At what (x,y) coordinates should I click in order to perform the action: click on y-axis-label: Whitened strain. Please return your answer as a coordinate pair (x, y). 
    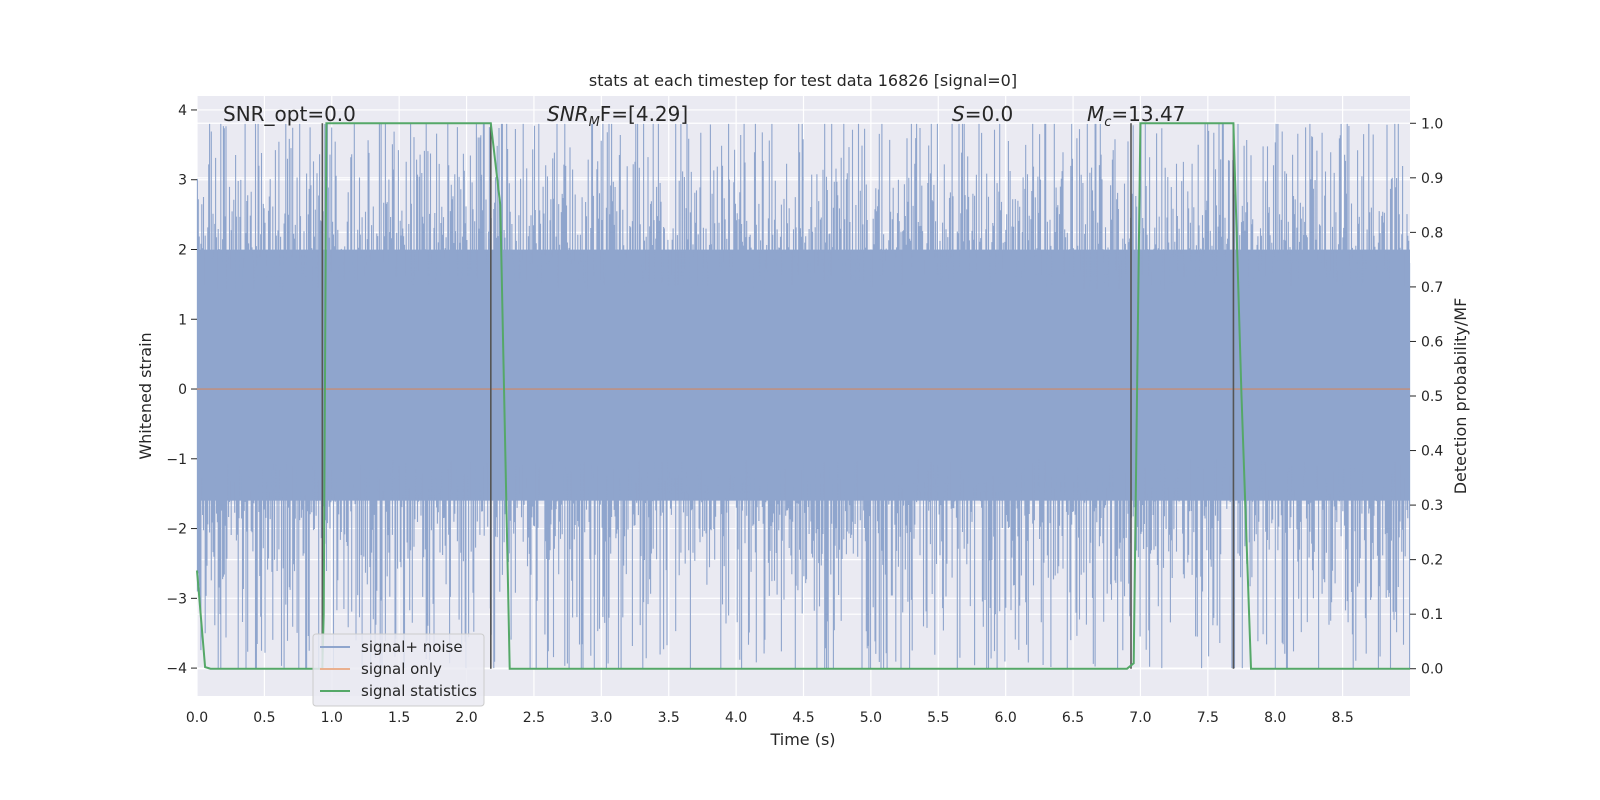
    Looking at the image, I should click on (145, 395).